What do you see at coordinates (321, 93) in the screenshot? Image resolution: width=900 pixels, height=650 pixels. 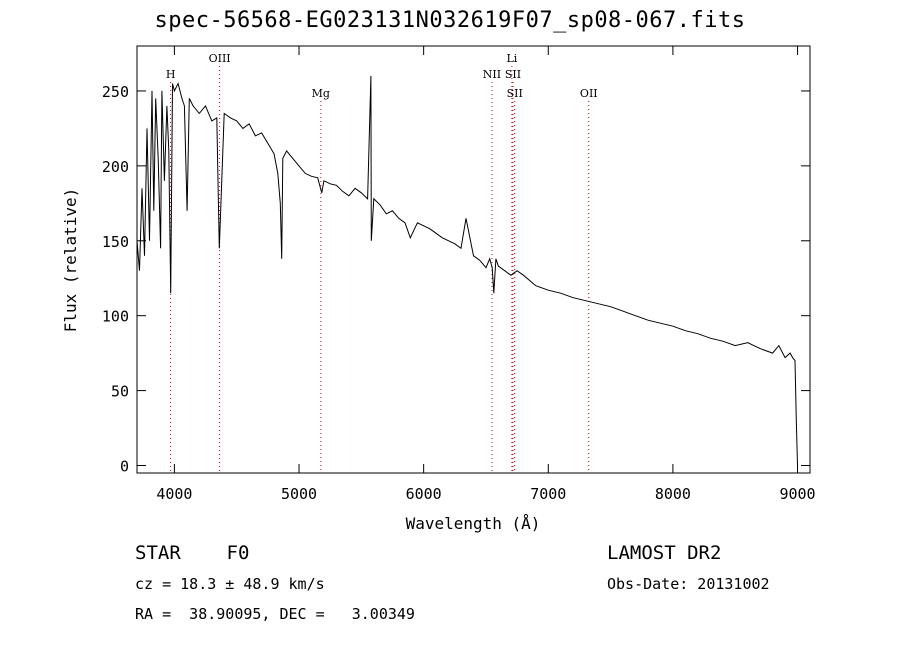 I see `line-marker-label: Mg` at bounding box center [321, 93].